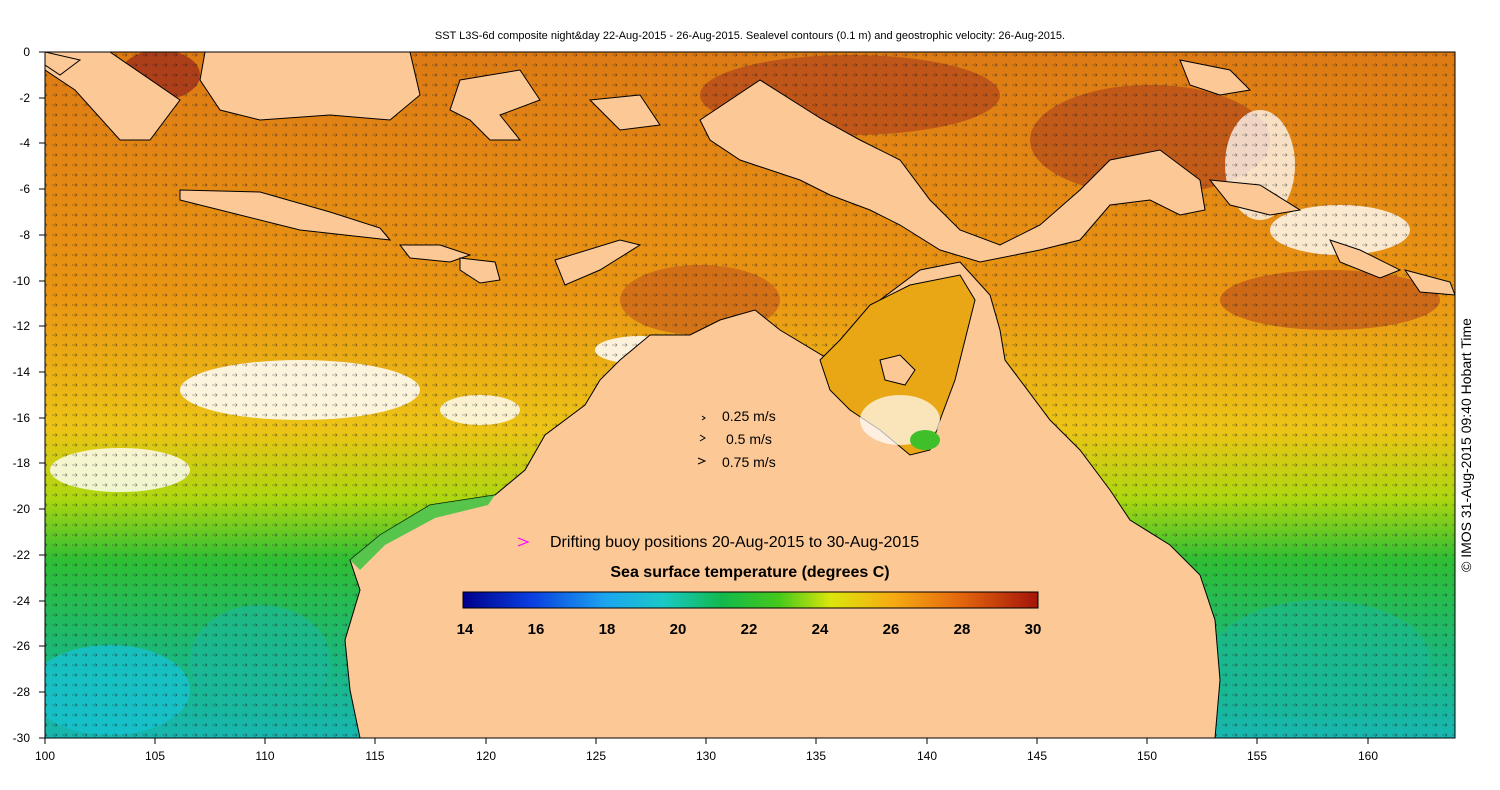 The height and width of the screenshot is (790, 1500). What do you see at coordinates (749, 629) in the screenshot?
I see `colorbar-tick-label: 22` at bounding box center [749, 629].